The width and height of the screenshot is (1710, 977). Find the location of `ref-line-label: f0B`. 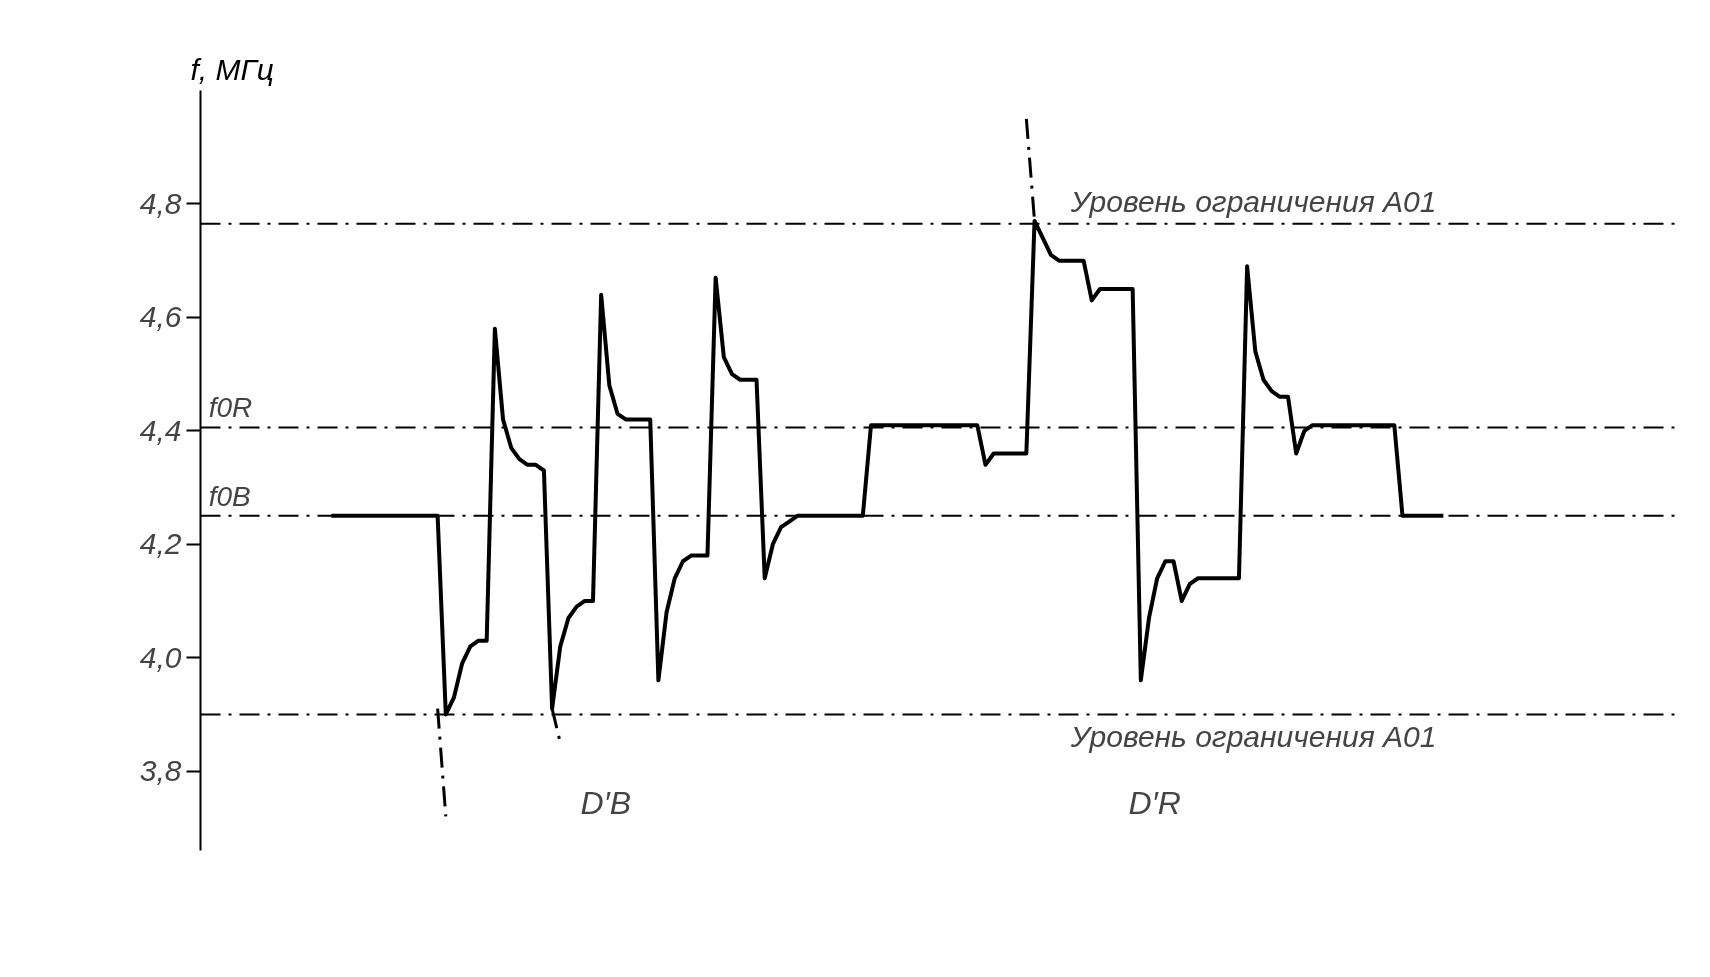

ref-line-label: f0B is located at coordinates (229, 496).